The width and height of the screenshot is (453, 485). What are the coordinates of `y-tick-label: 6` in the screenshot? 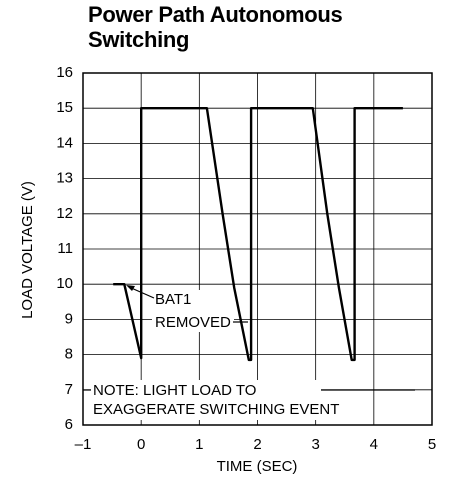 It's located at (69, 424).